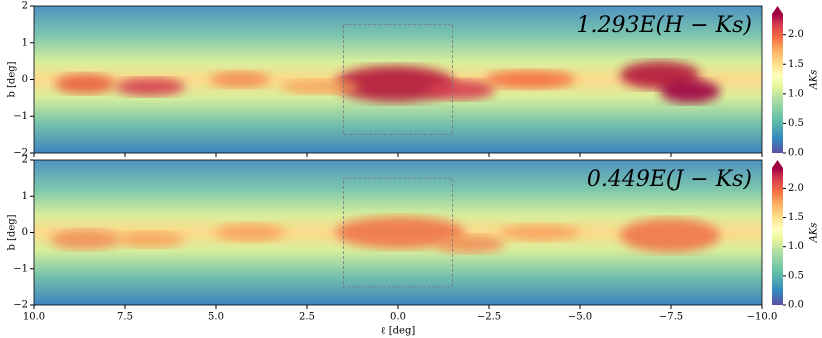 The image size is (822, 338). I want to click on x-tick-label: −5.0, so click(580, 317).